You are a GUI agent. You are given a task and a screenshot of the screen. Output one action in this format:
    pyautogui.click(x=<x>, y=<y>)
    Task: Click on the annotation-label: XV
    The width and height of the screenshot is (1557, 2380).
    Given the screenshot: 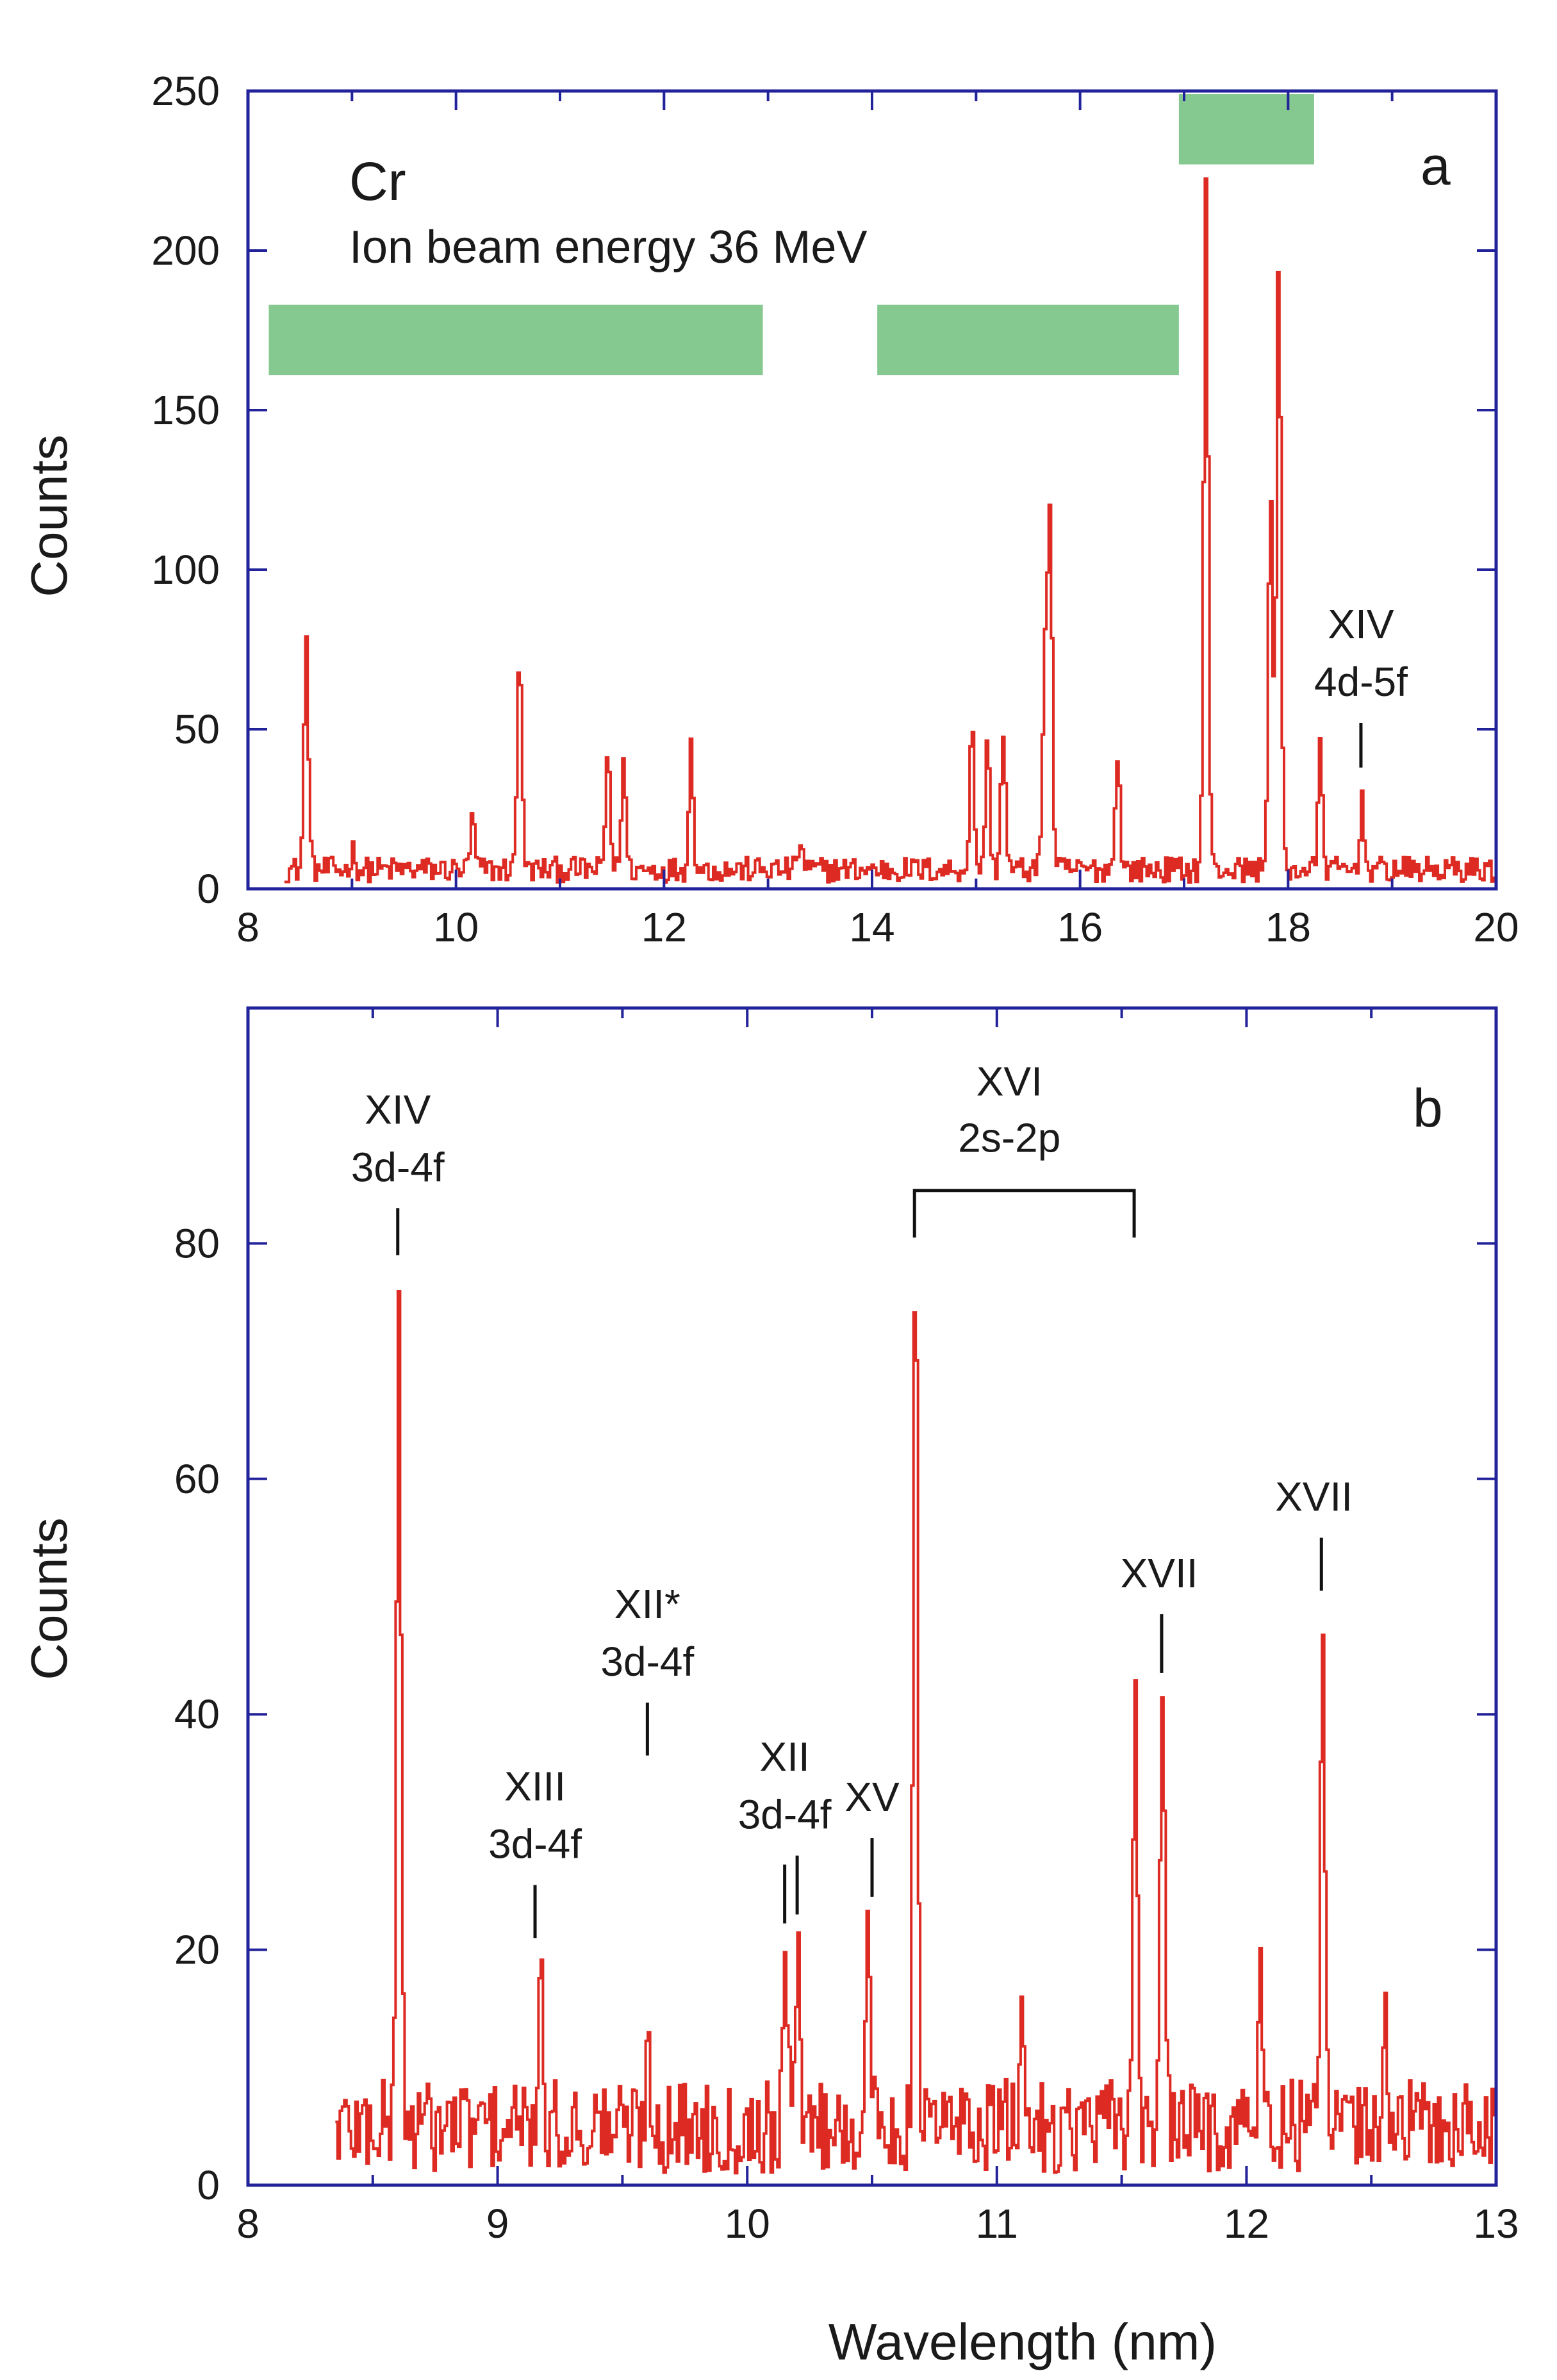 What is the action you would take?
    pyautogui.click(x=872, y=1797)
    